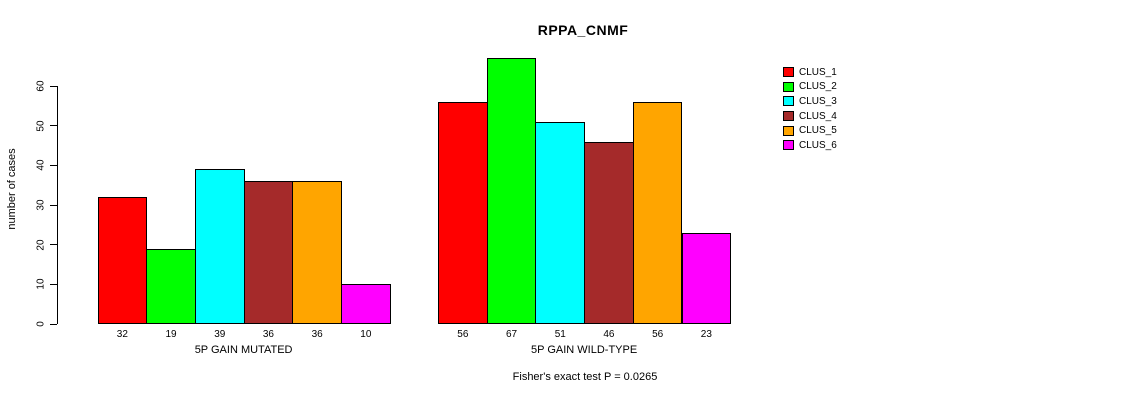  I want to click on x-category-label: 5P GAIN WILD-TYPE, so click(584, 350).